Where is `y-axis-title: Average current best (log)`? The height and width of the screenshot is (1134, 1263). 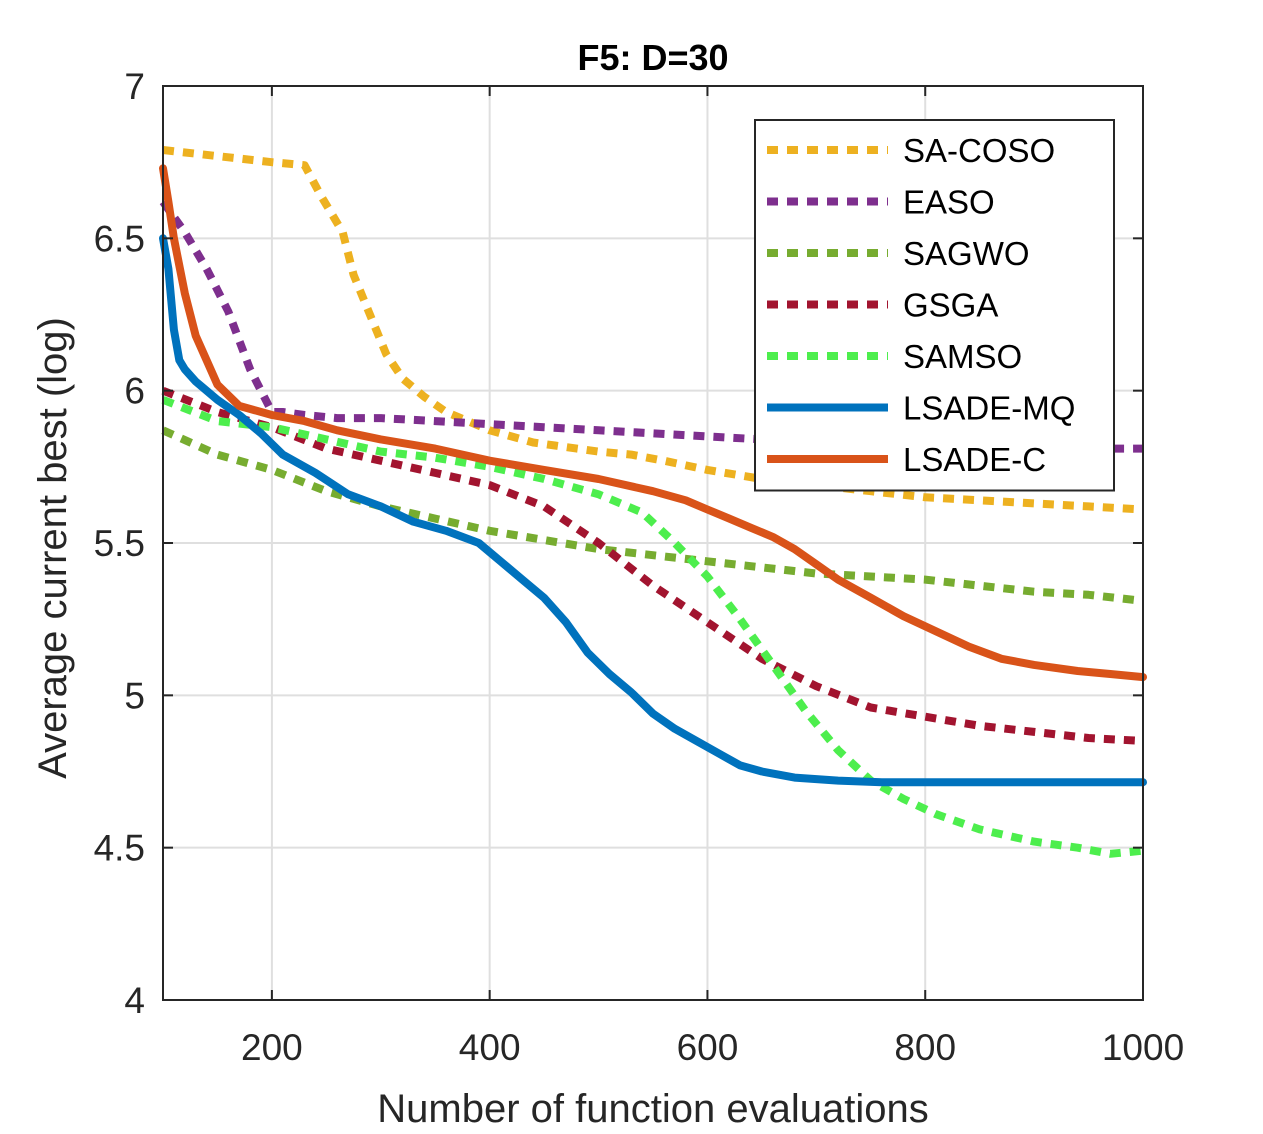
y-axis-title: Average current best (log) is located at coordinates (53, 548).